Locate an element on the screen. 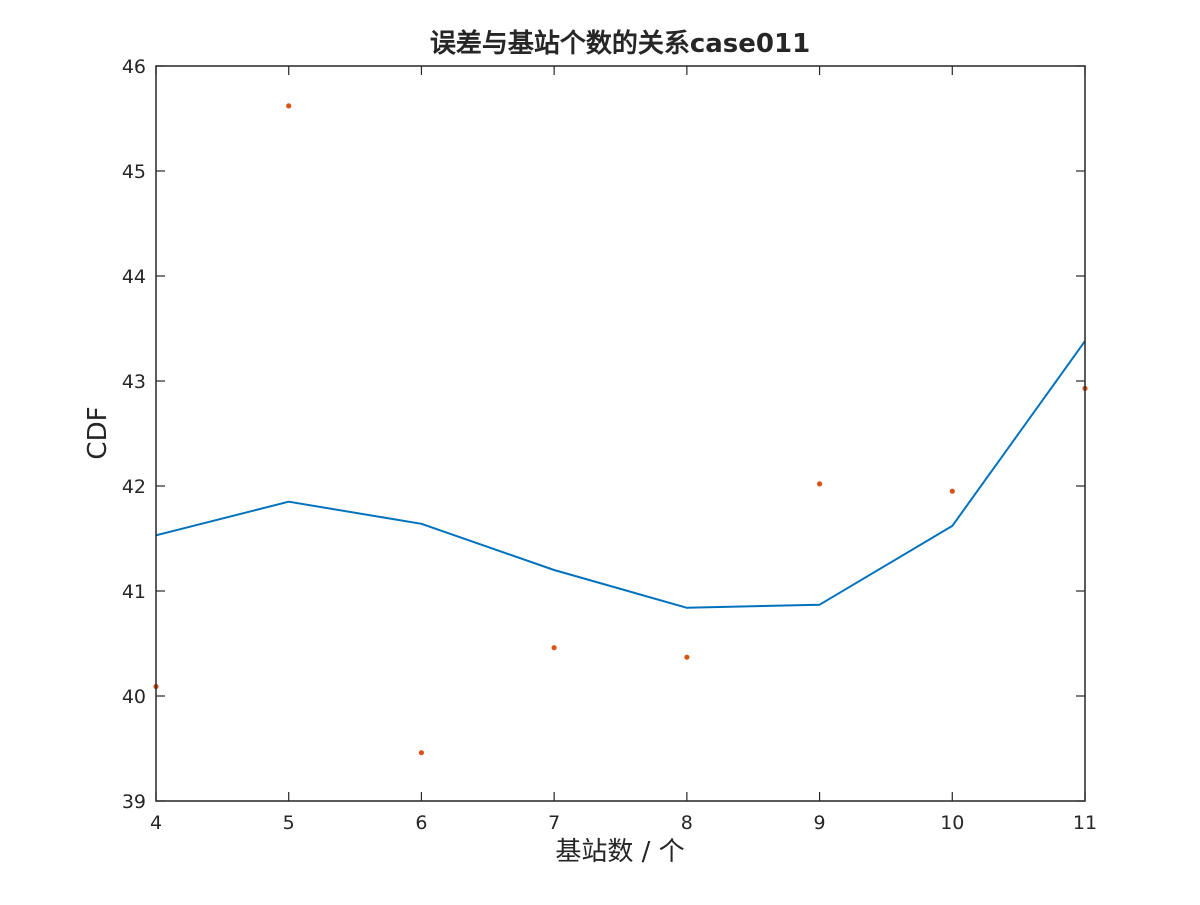 Image resolution: width=1200 pixels, height=905 pixels. y-tick-label: 46 is located at coordinates (134, 67).